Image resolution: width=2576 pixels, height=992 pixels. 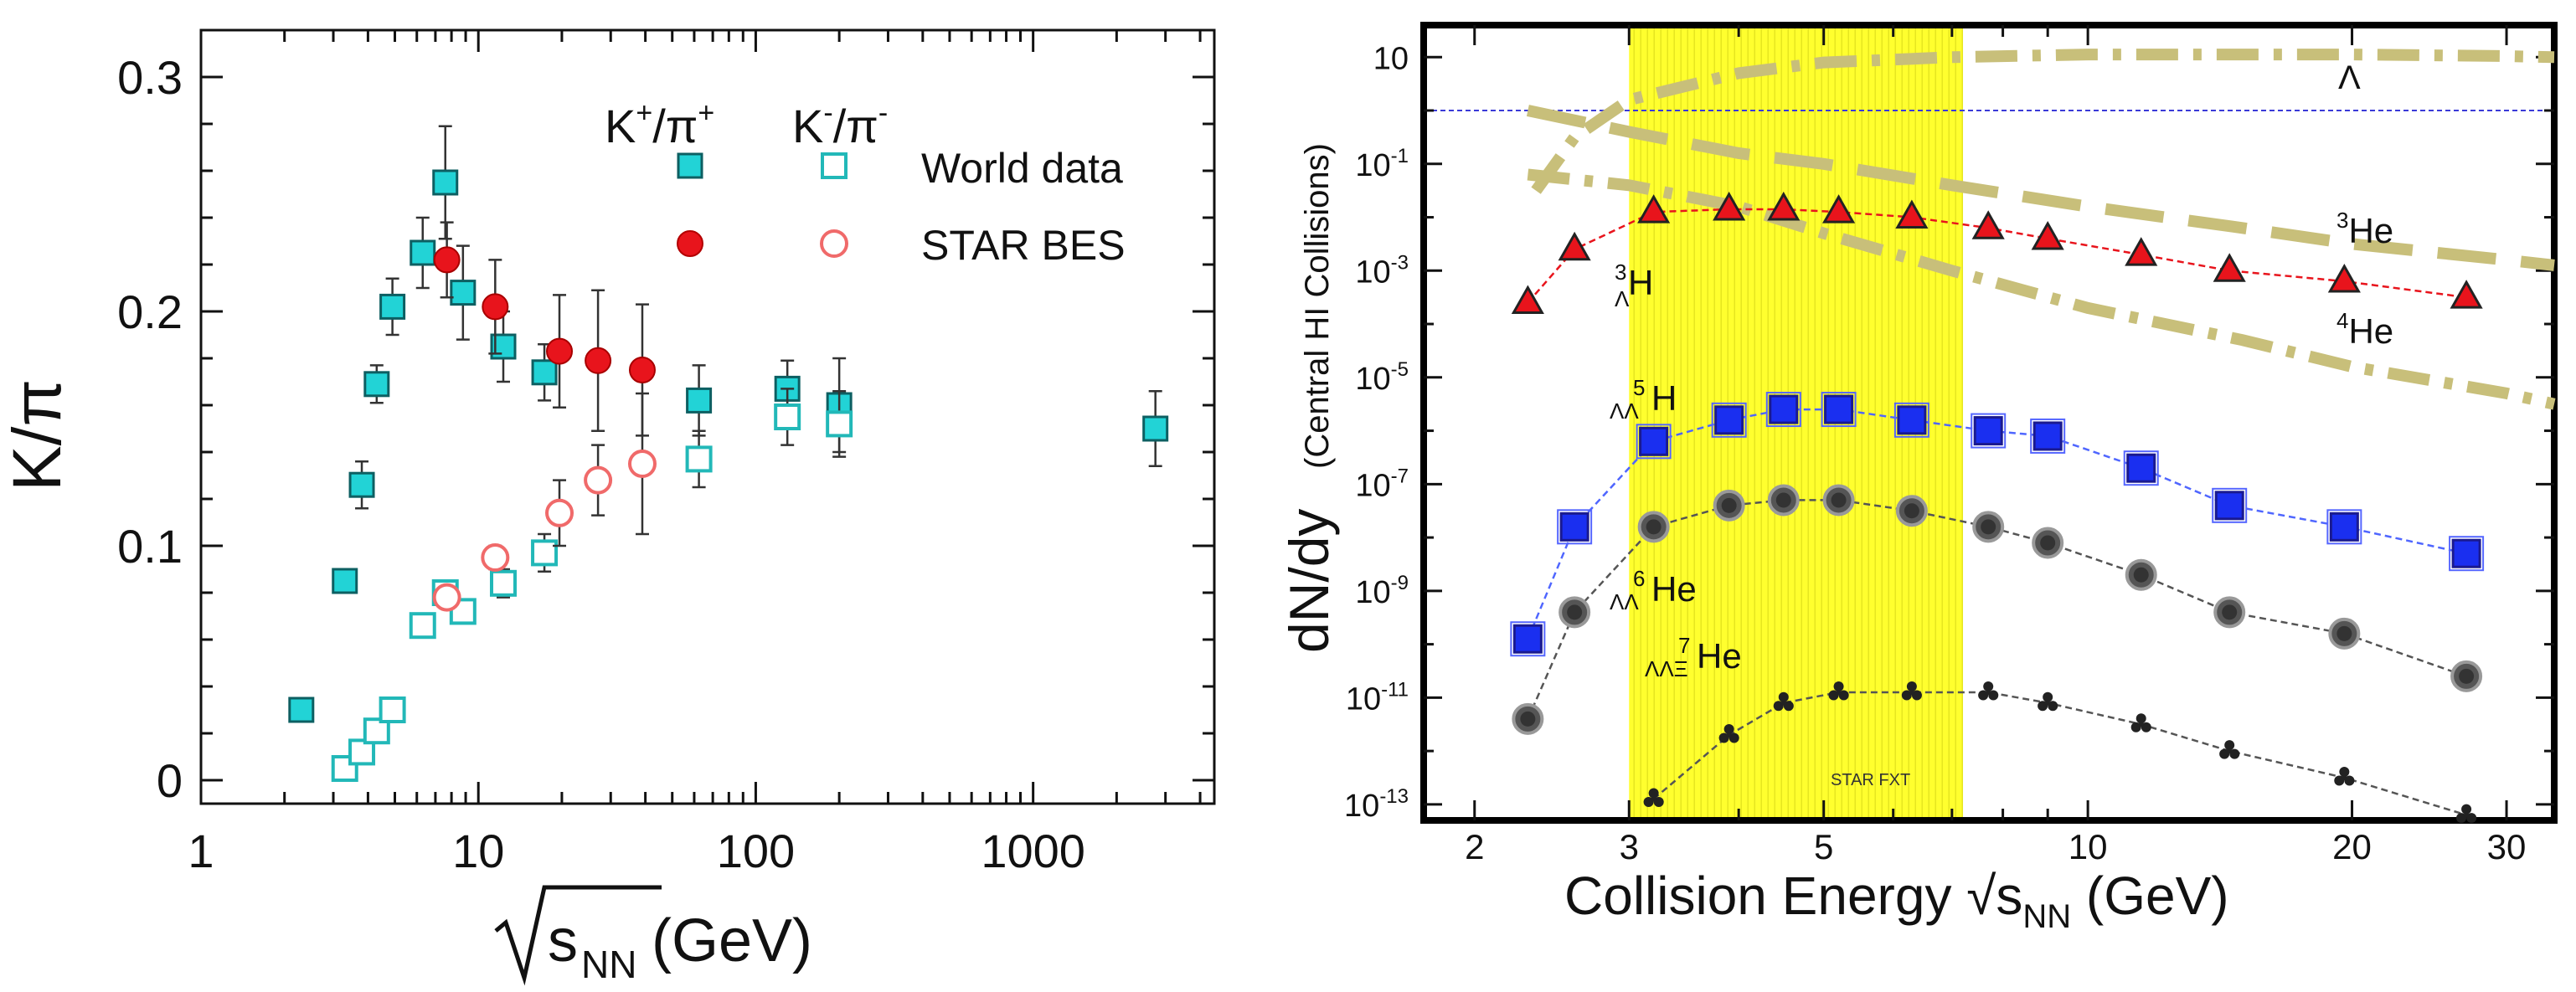 What do you see at coordinates (1382, 164) in the screenshot?
I see `right-y-tick-label: 10⁻¹` at bounding box center [1382, 164].